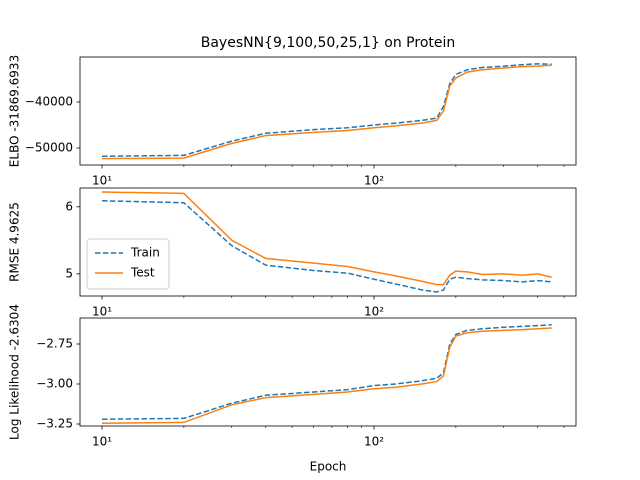 The width and height of the screenshot is (640, 480). What do you see at coordinates (54, 344) in the screenshot?
I see `y-tick-label: −2.75` at bounding box center [54, 344].